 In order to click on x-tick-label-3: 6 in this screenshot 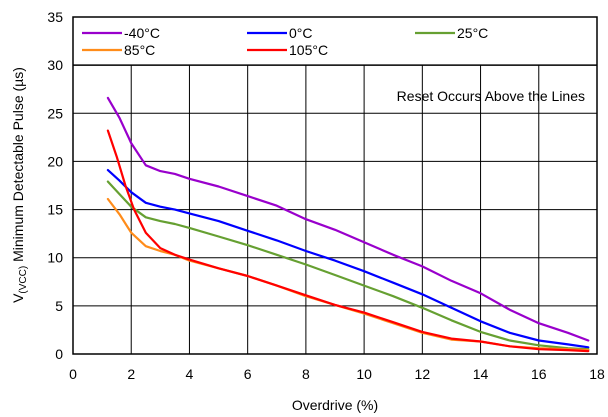, I will do `click(248, 374)`.